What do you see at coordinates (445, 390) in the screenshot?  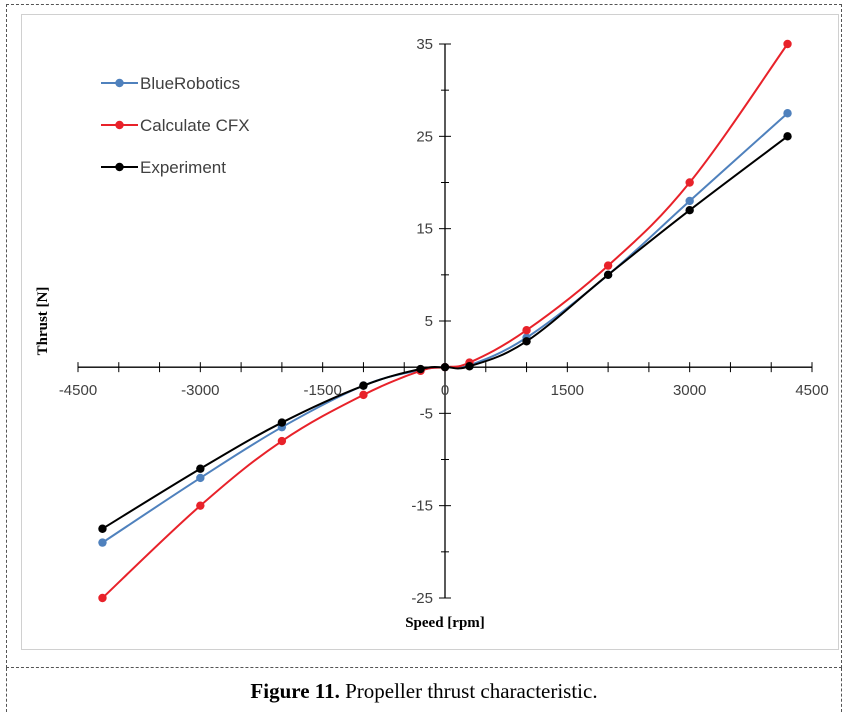 I see `x-tick-label: 0` at bounding box center [445, 390].